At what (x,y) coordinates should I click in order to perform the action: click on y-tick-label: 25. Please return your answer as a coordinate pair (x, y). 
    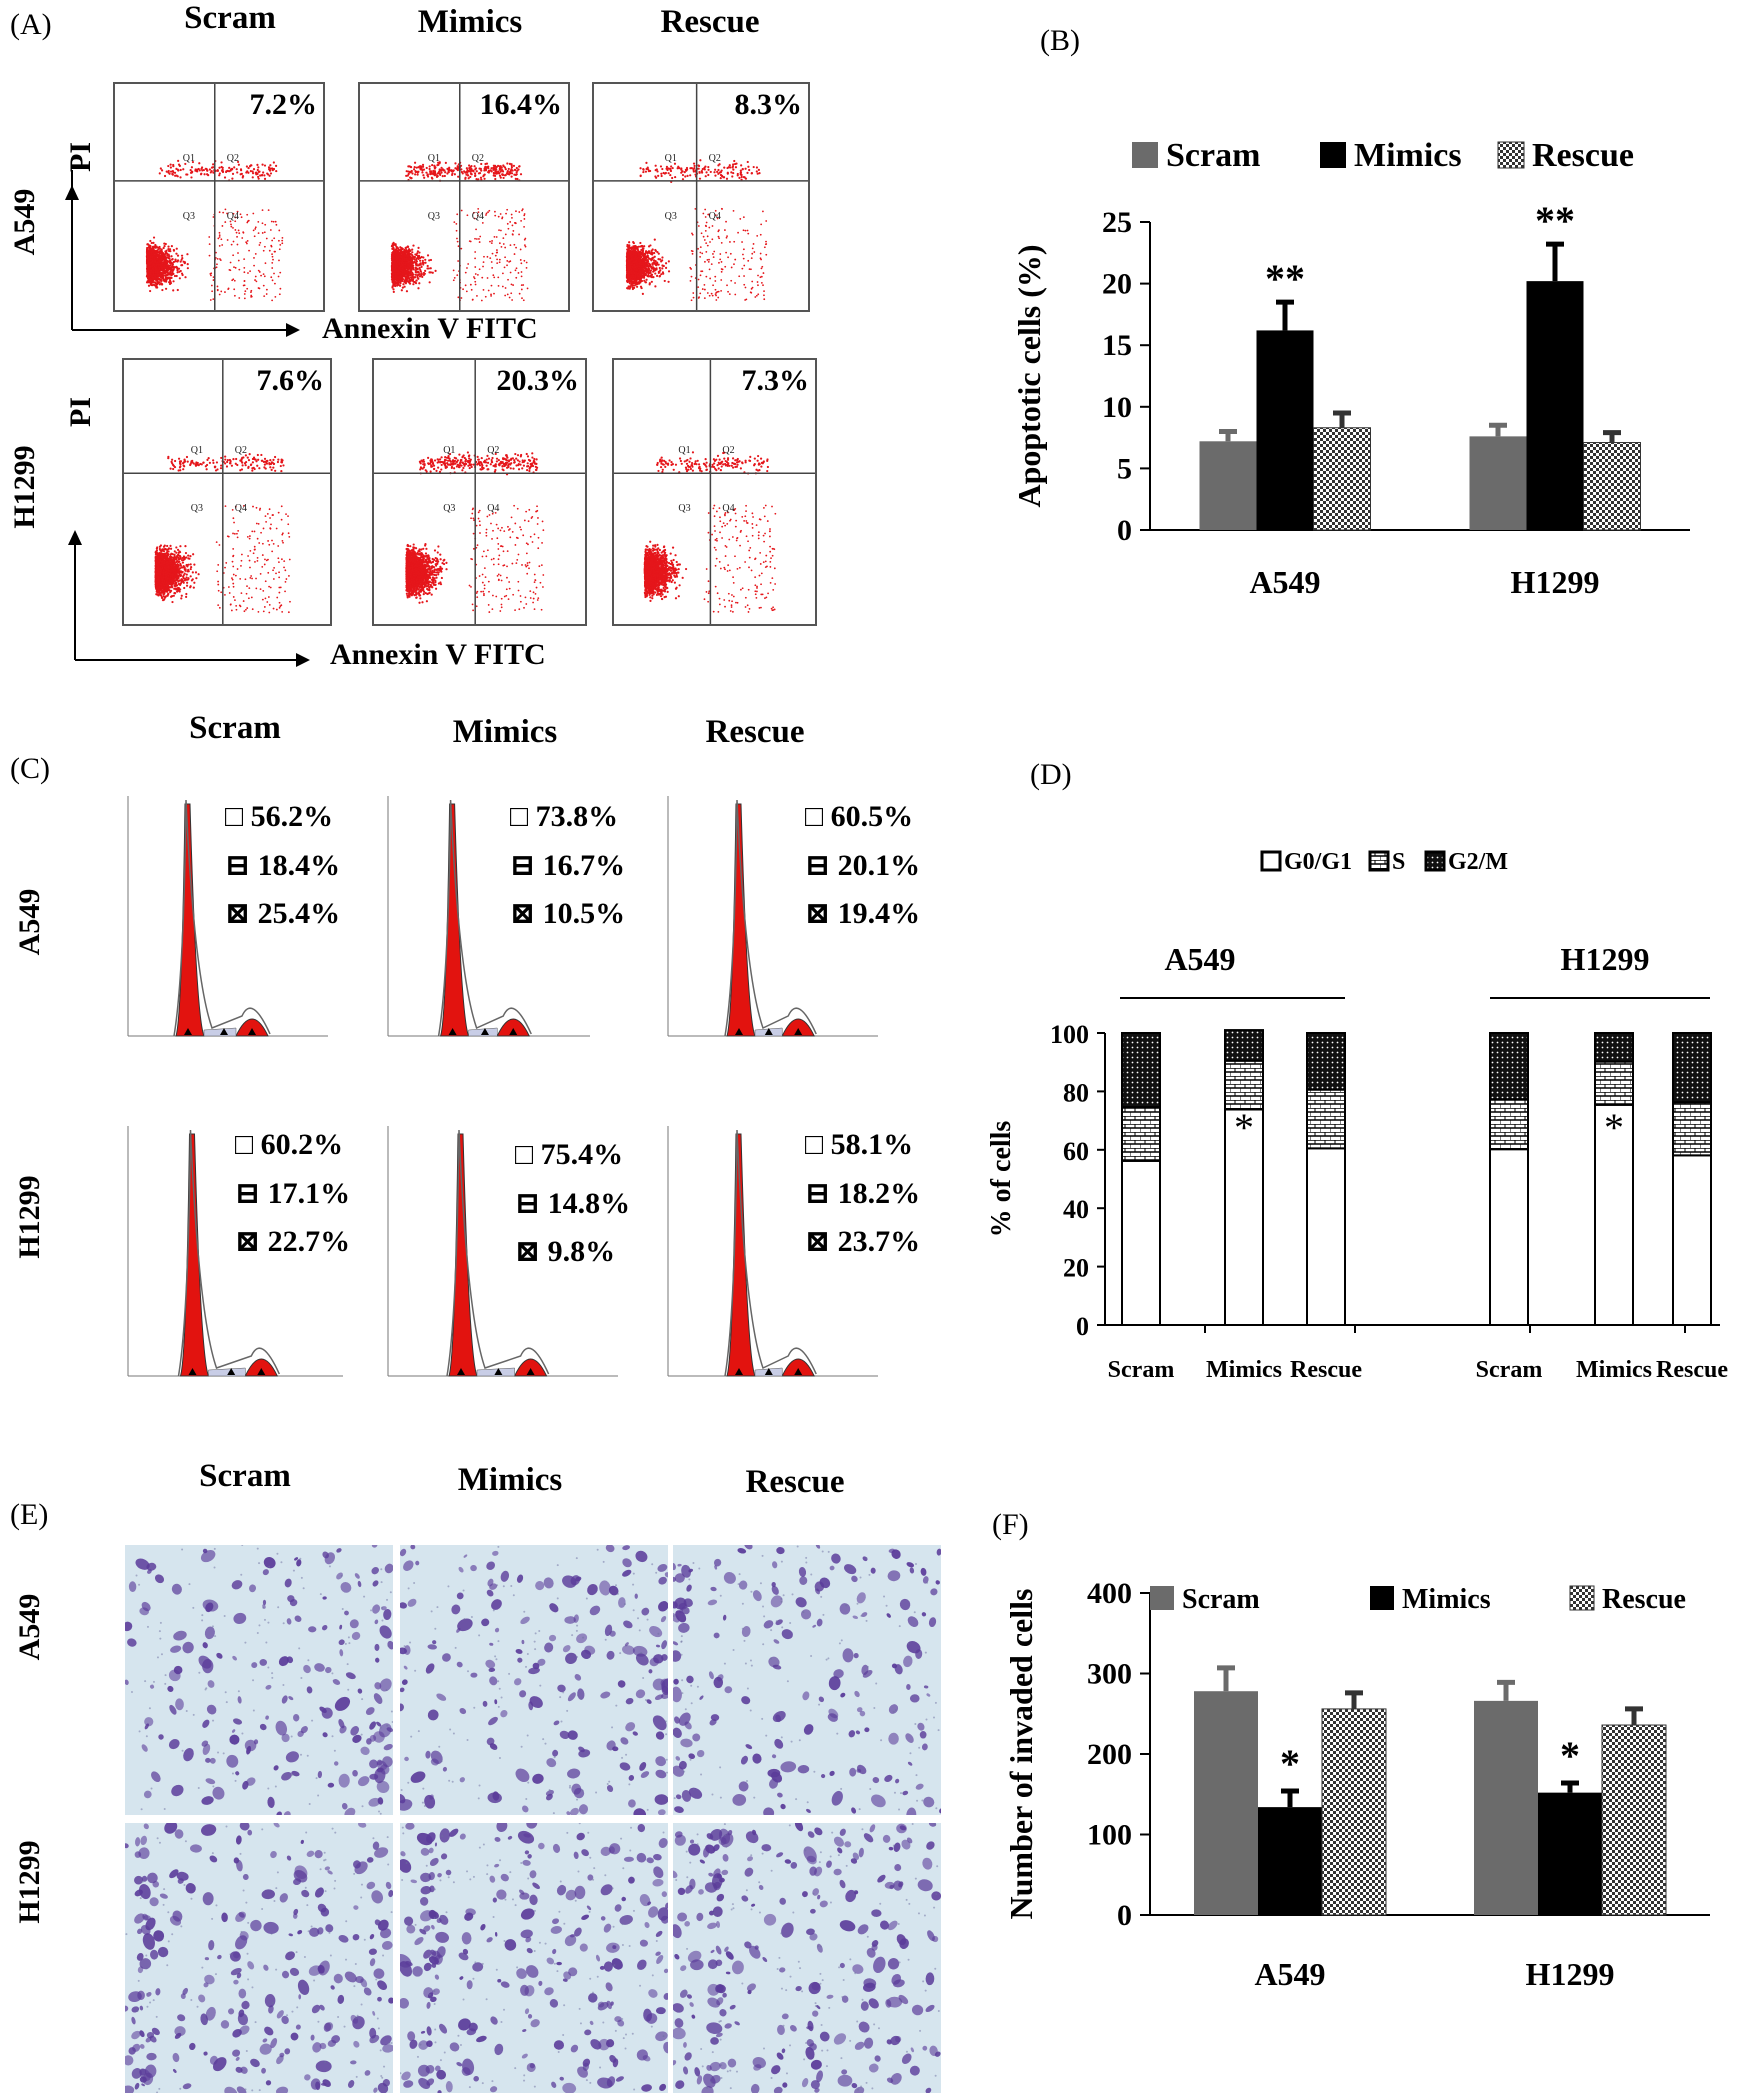
    Looking at the image, I should click on (1117, 222).